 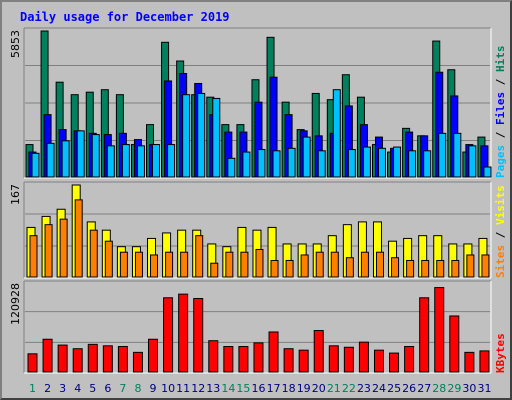 I want to click on max-value-label-top: 5853, so click(x=15, y=44).